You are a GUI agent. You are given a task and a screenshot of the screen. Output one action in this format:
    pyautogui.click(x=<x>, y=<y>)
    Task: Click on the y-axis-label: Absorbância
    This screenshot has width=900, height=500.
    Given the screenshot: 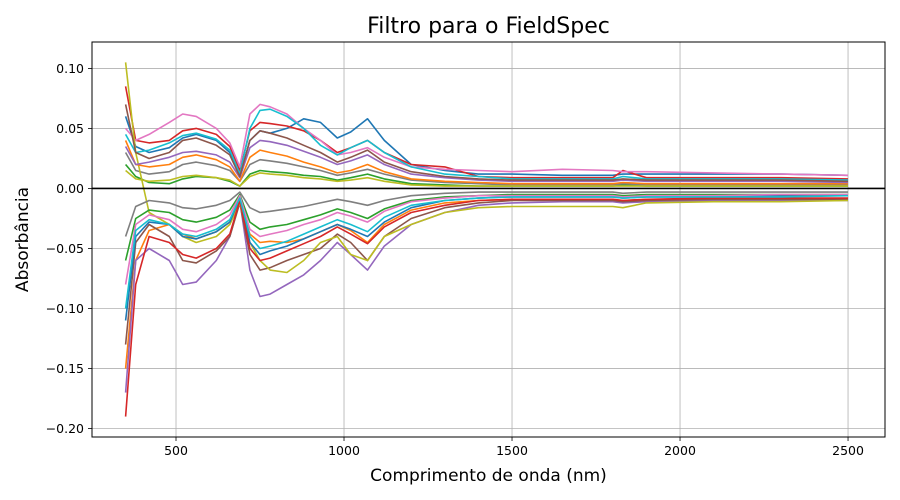 What is the action you would take?
    pyautogui.click(x=23, y=239)
    